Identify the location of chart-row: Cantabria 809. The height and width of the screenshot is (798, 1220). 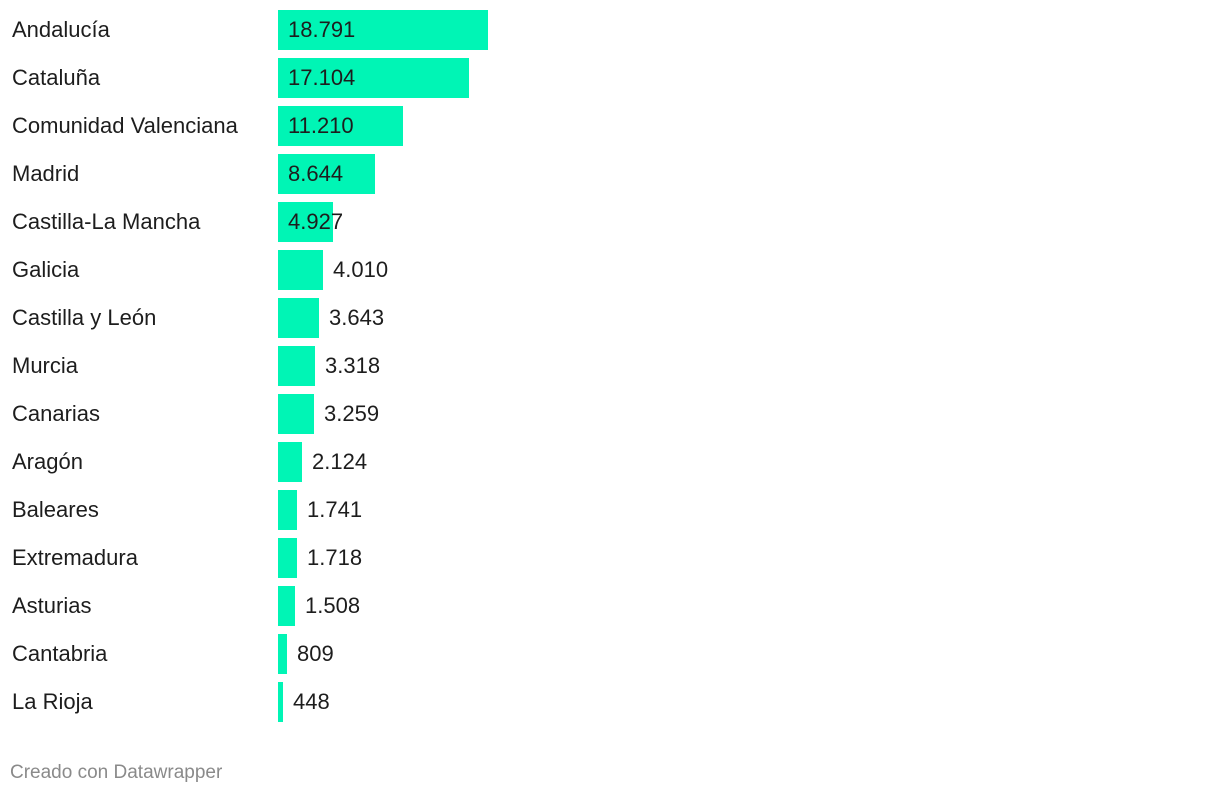
(610, 658).